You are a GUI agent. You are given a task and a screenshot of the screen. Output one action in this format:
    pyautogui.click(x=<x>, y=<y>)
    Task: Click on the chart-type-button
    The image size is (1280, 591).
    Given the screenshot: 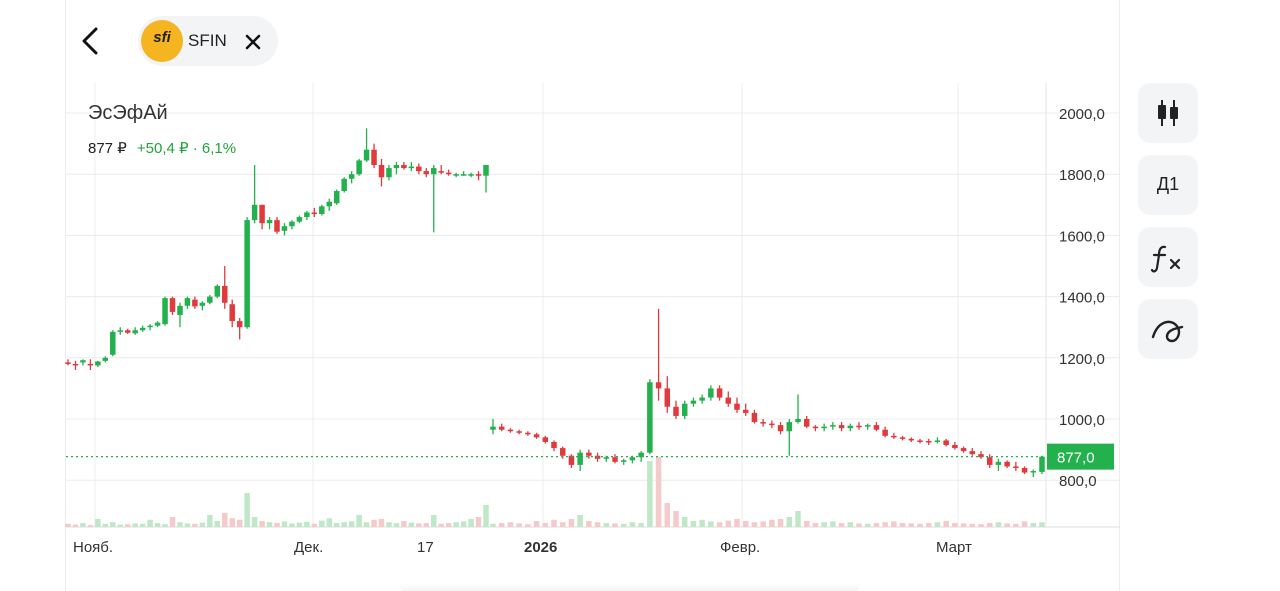 What is the action you would take?
    pyautogui.click(x=1168, y=113)
    